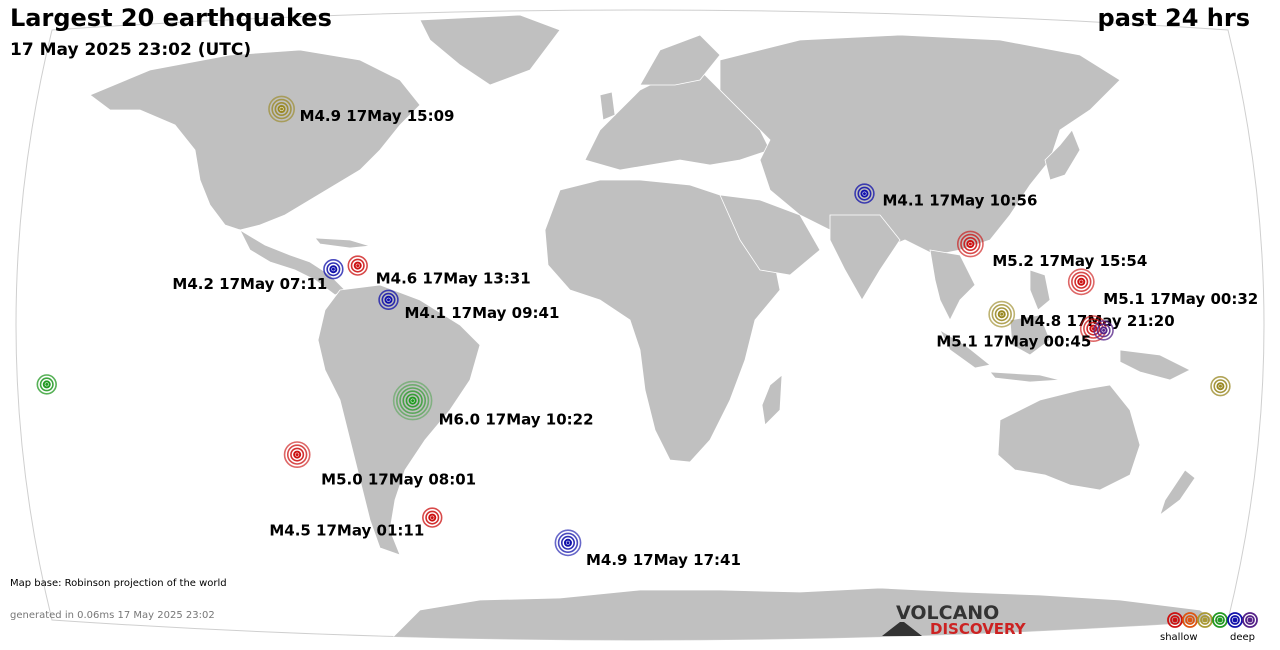 Image resolution: width=1280 pixels, height=650 pixels. Describe the element at coordinates (647, 549) in the screenshot. I see `earthquake-marker: M4.9 17May 17:41` at that location.